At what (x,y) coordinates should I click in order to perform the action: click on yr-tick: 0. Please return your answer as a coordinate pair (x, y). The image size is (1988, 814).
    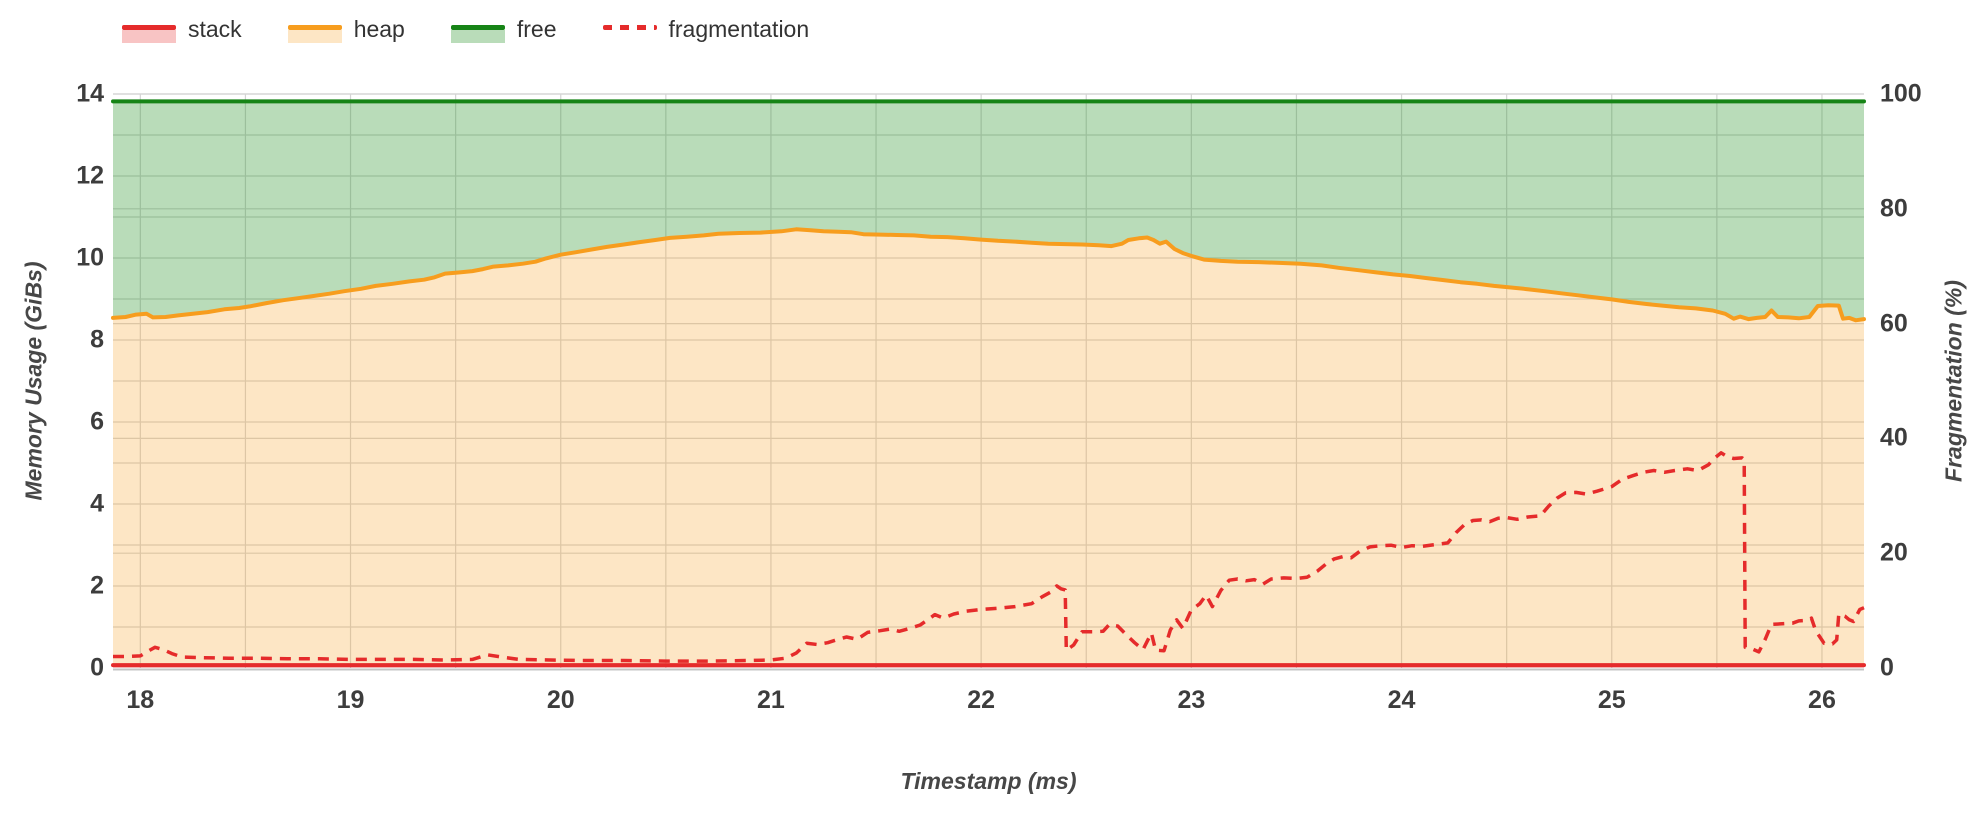
    Looking at the image, I should click on (1887, 667).